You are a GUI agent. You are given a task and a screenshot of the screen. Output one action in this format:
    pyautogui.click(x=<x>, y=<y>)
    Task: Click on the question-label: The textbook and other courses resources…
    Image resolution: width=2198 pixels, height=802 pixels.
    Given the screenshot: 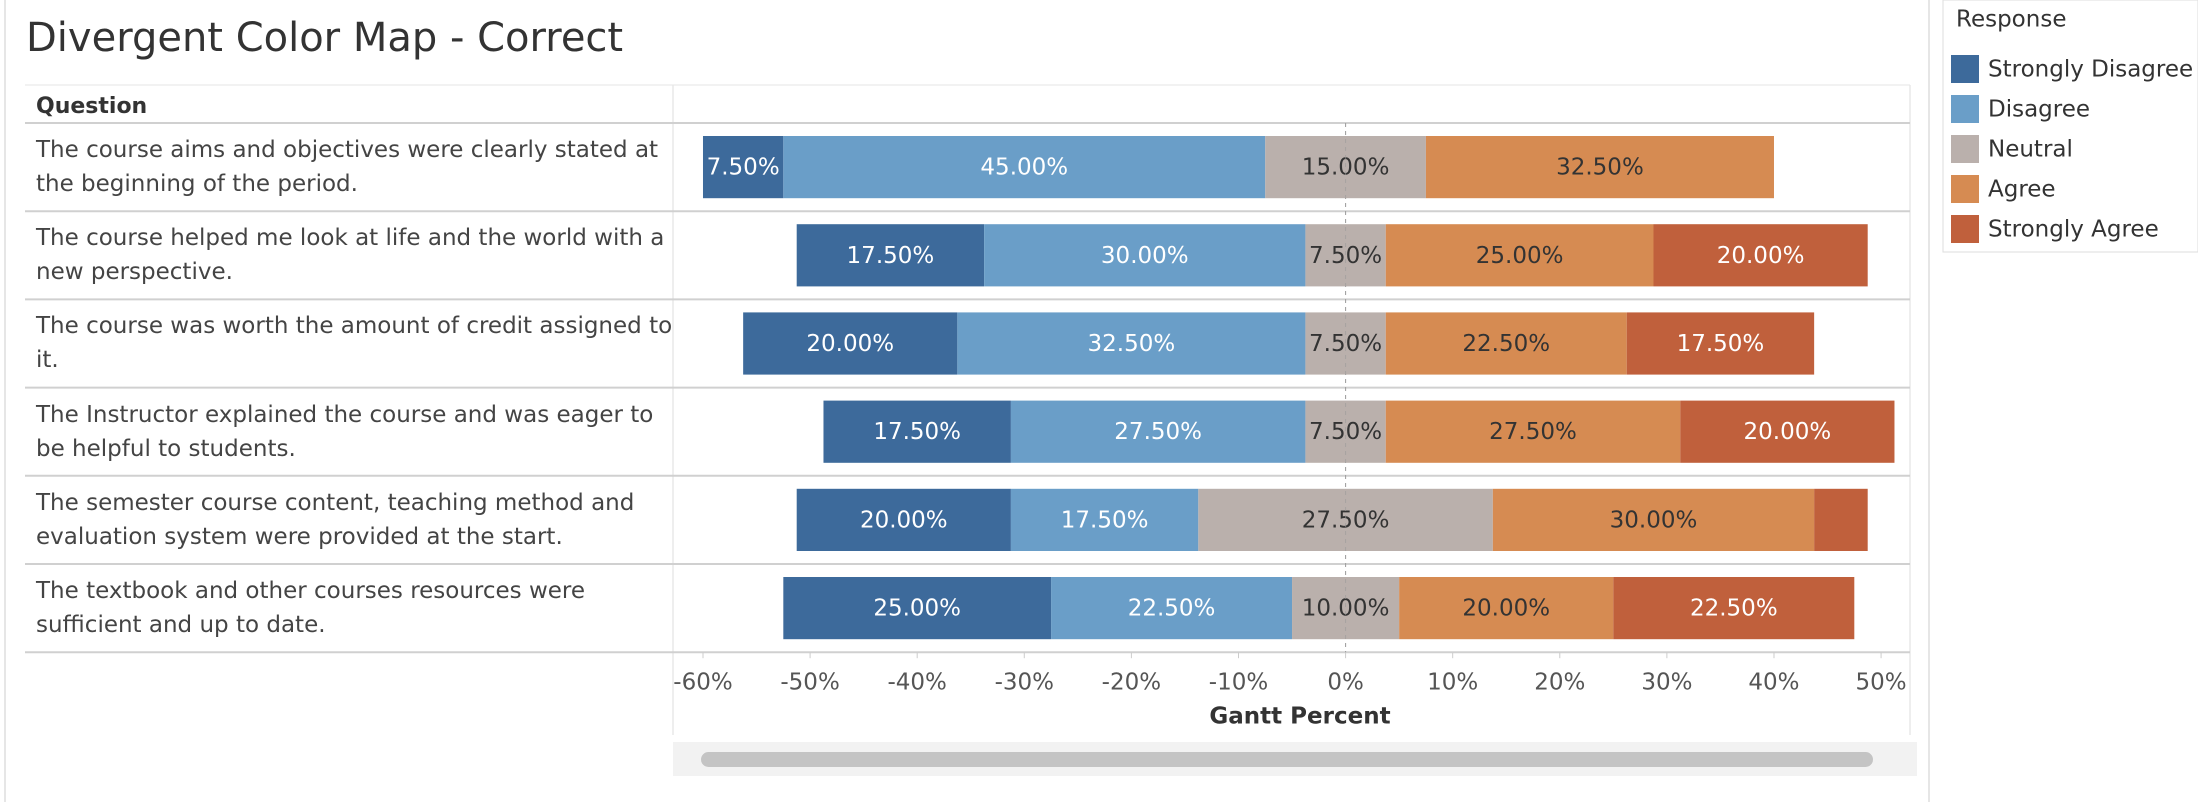 What is the action you would take?
    pyautogui.click(x=311, y=608)
    